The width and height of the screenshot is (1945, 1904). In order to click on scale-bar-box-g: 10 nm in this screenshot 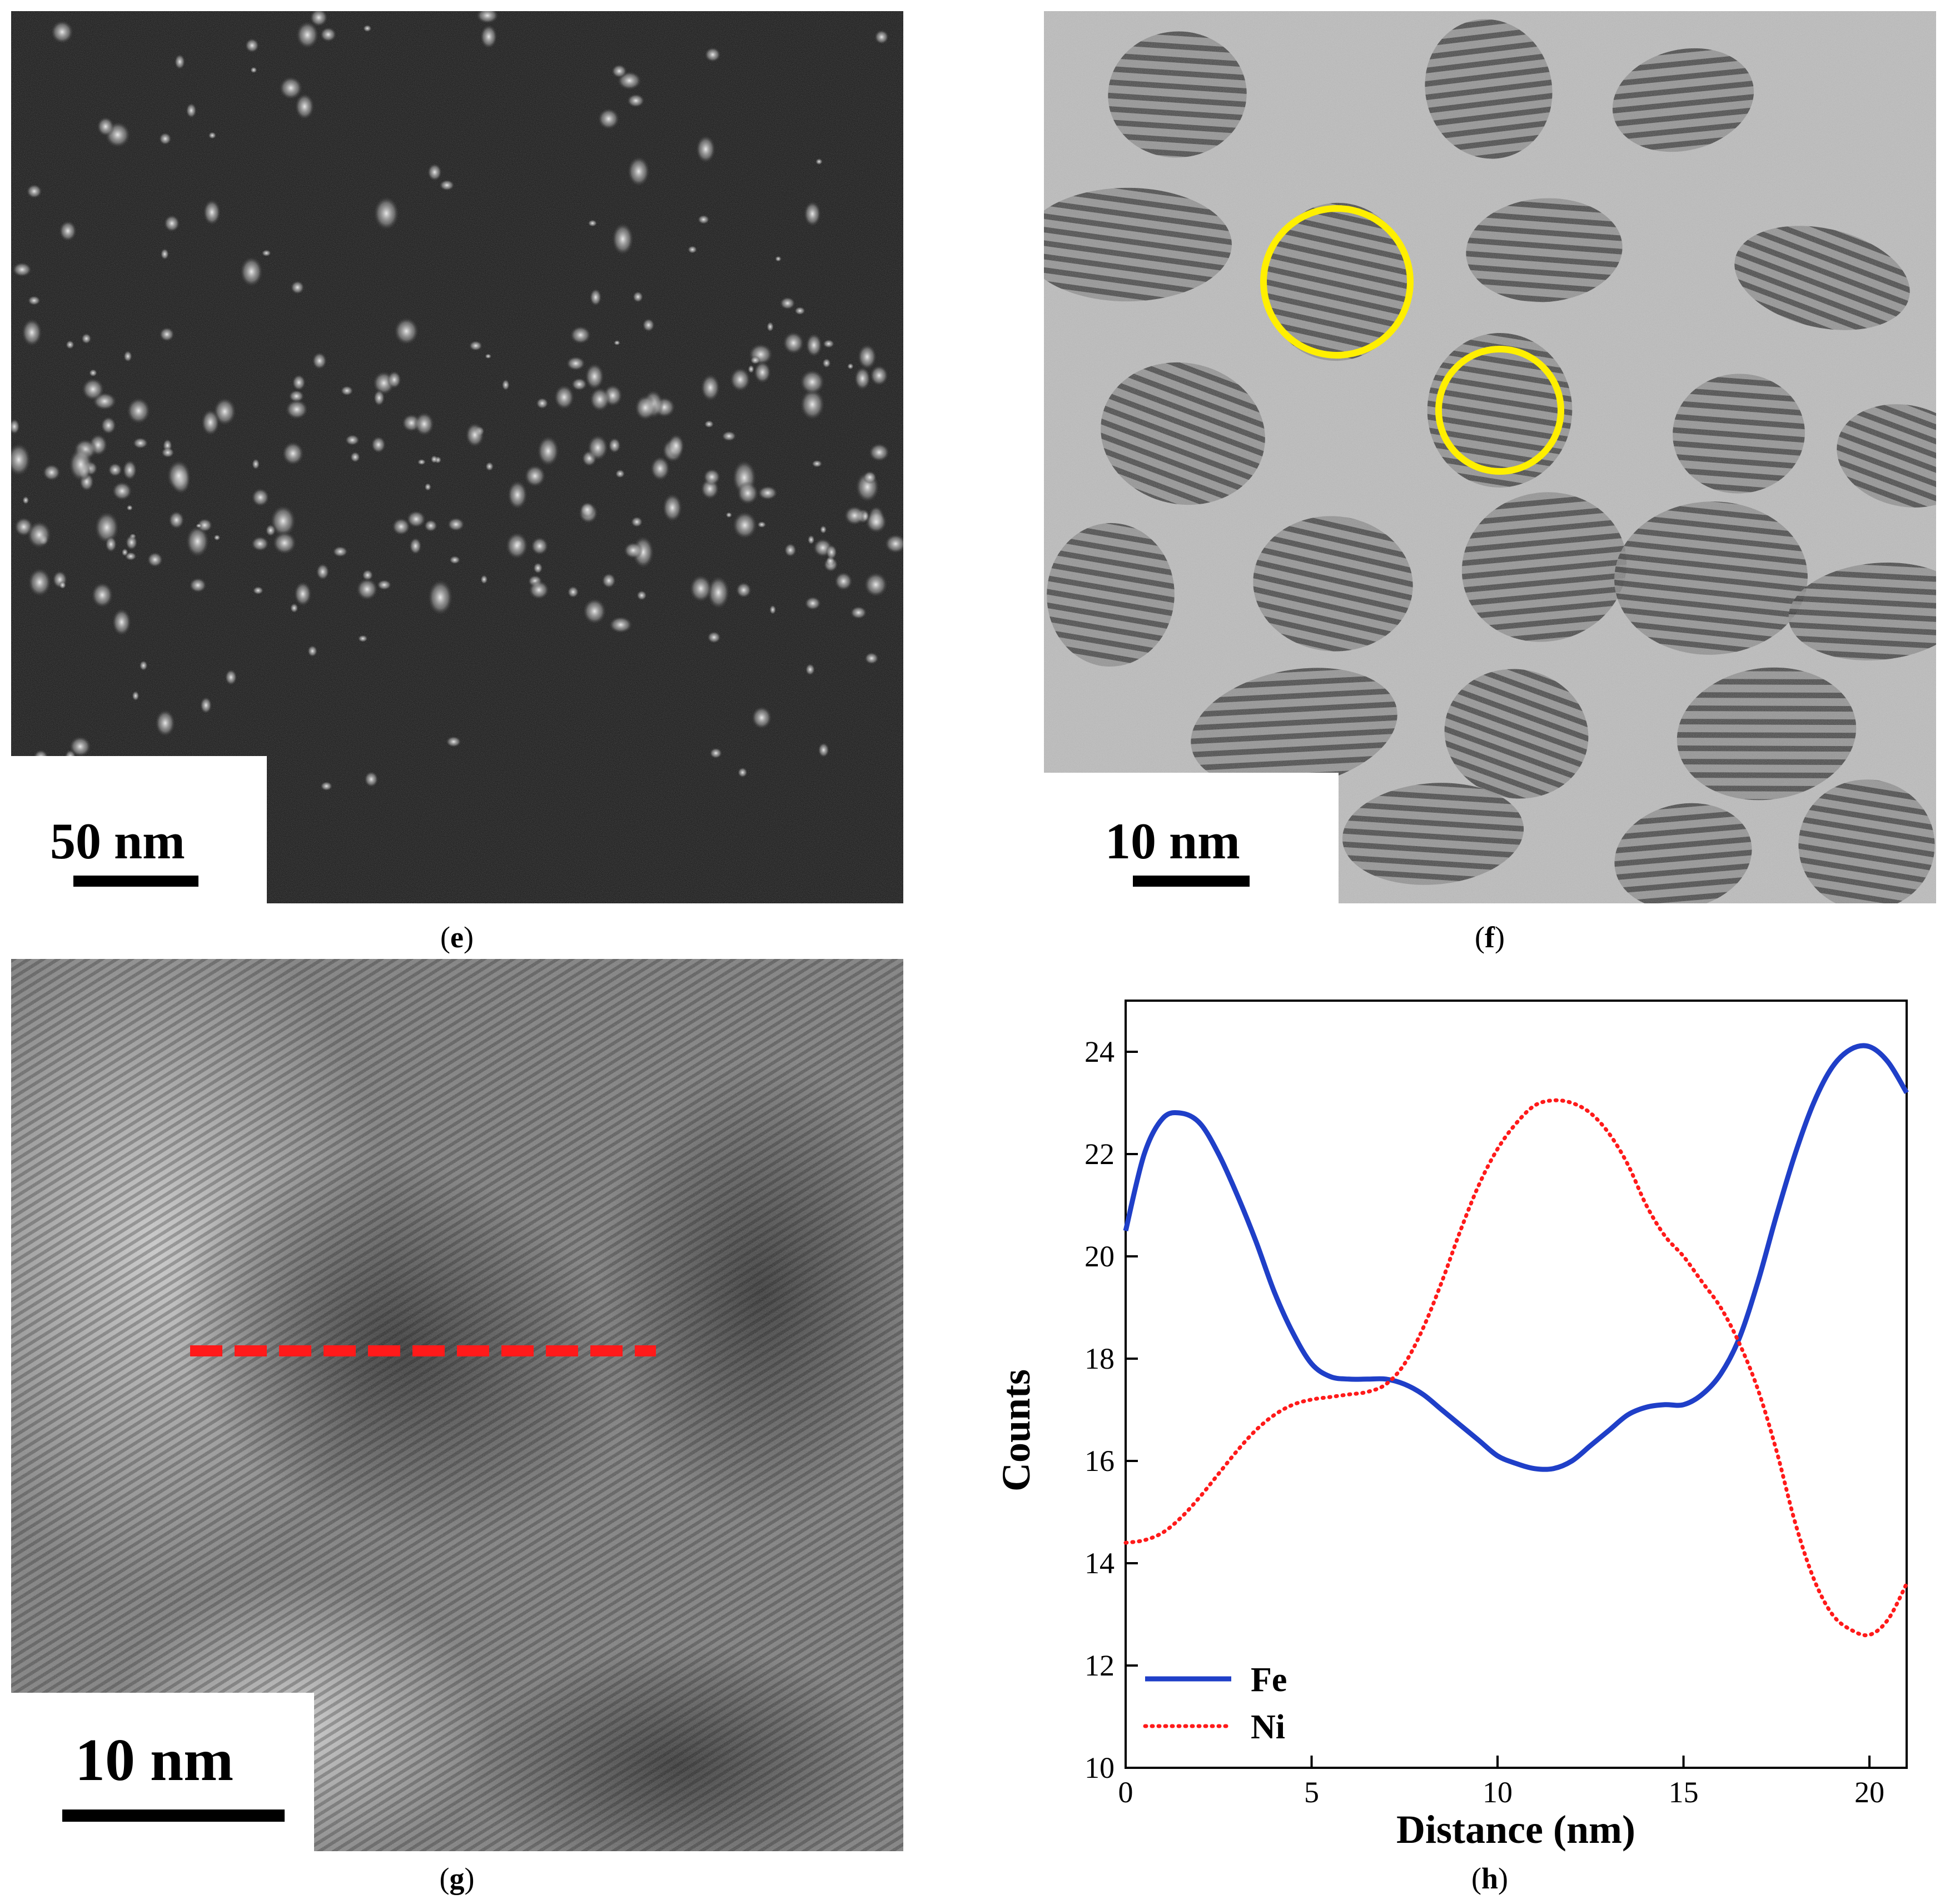, I will do `click(162, 1772)`.